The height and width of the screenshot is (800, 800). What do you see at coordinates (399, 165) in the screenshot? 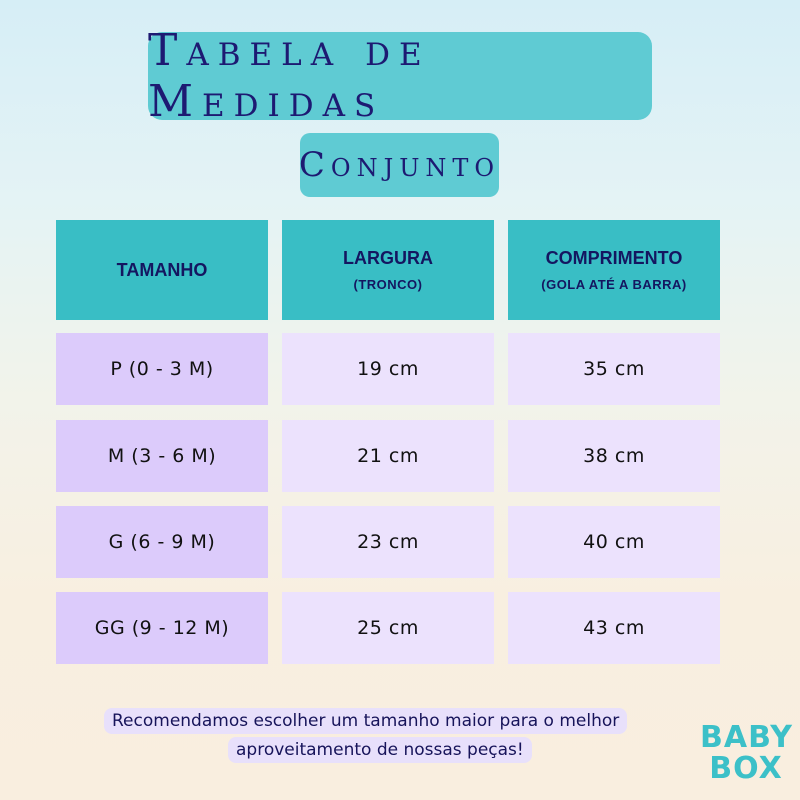
I see `page-subtitle: Conjunto` at bounding box center [399, 165].